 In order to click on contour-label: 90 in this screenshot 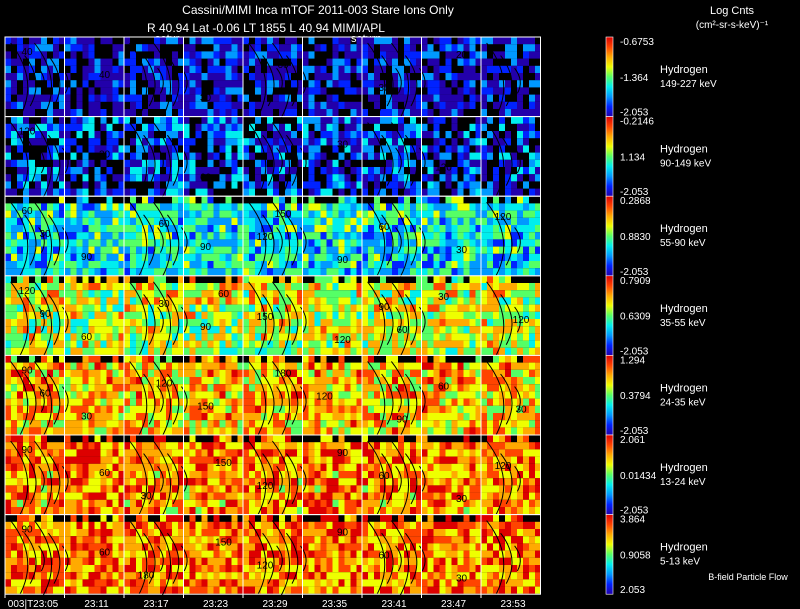, I will do `click(45, 314)`.